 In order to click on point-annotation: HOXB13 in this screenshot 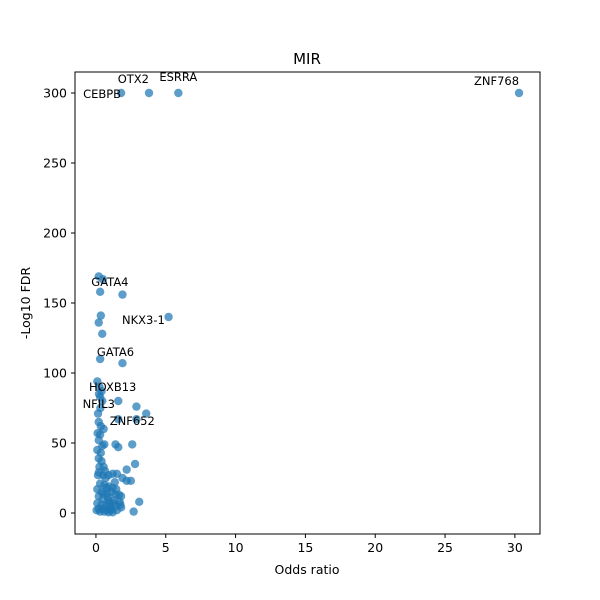, I will do `click(112, 387)`.